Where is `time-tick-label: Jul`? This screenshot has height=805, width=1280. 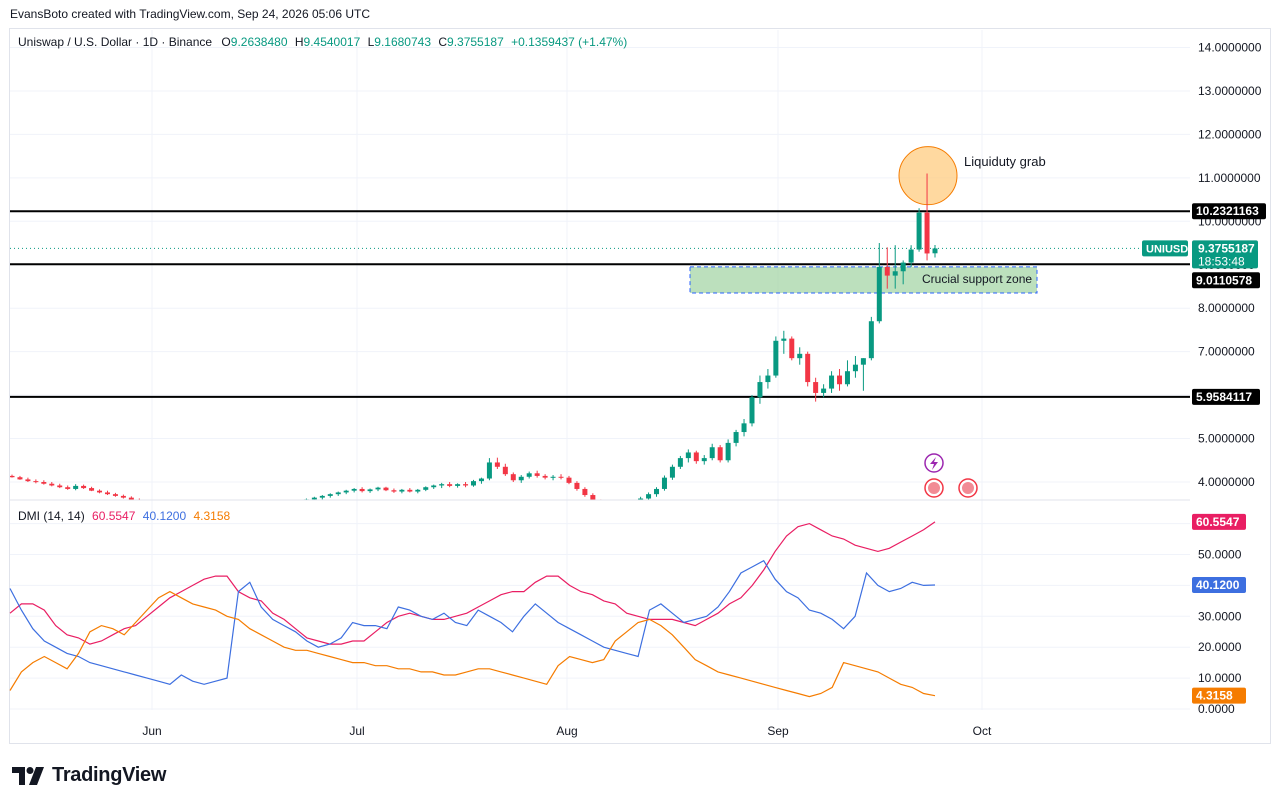
time-tick-label: Jul is located at coordinates (356, 731).